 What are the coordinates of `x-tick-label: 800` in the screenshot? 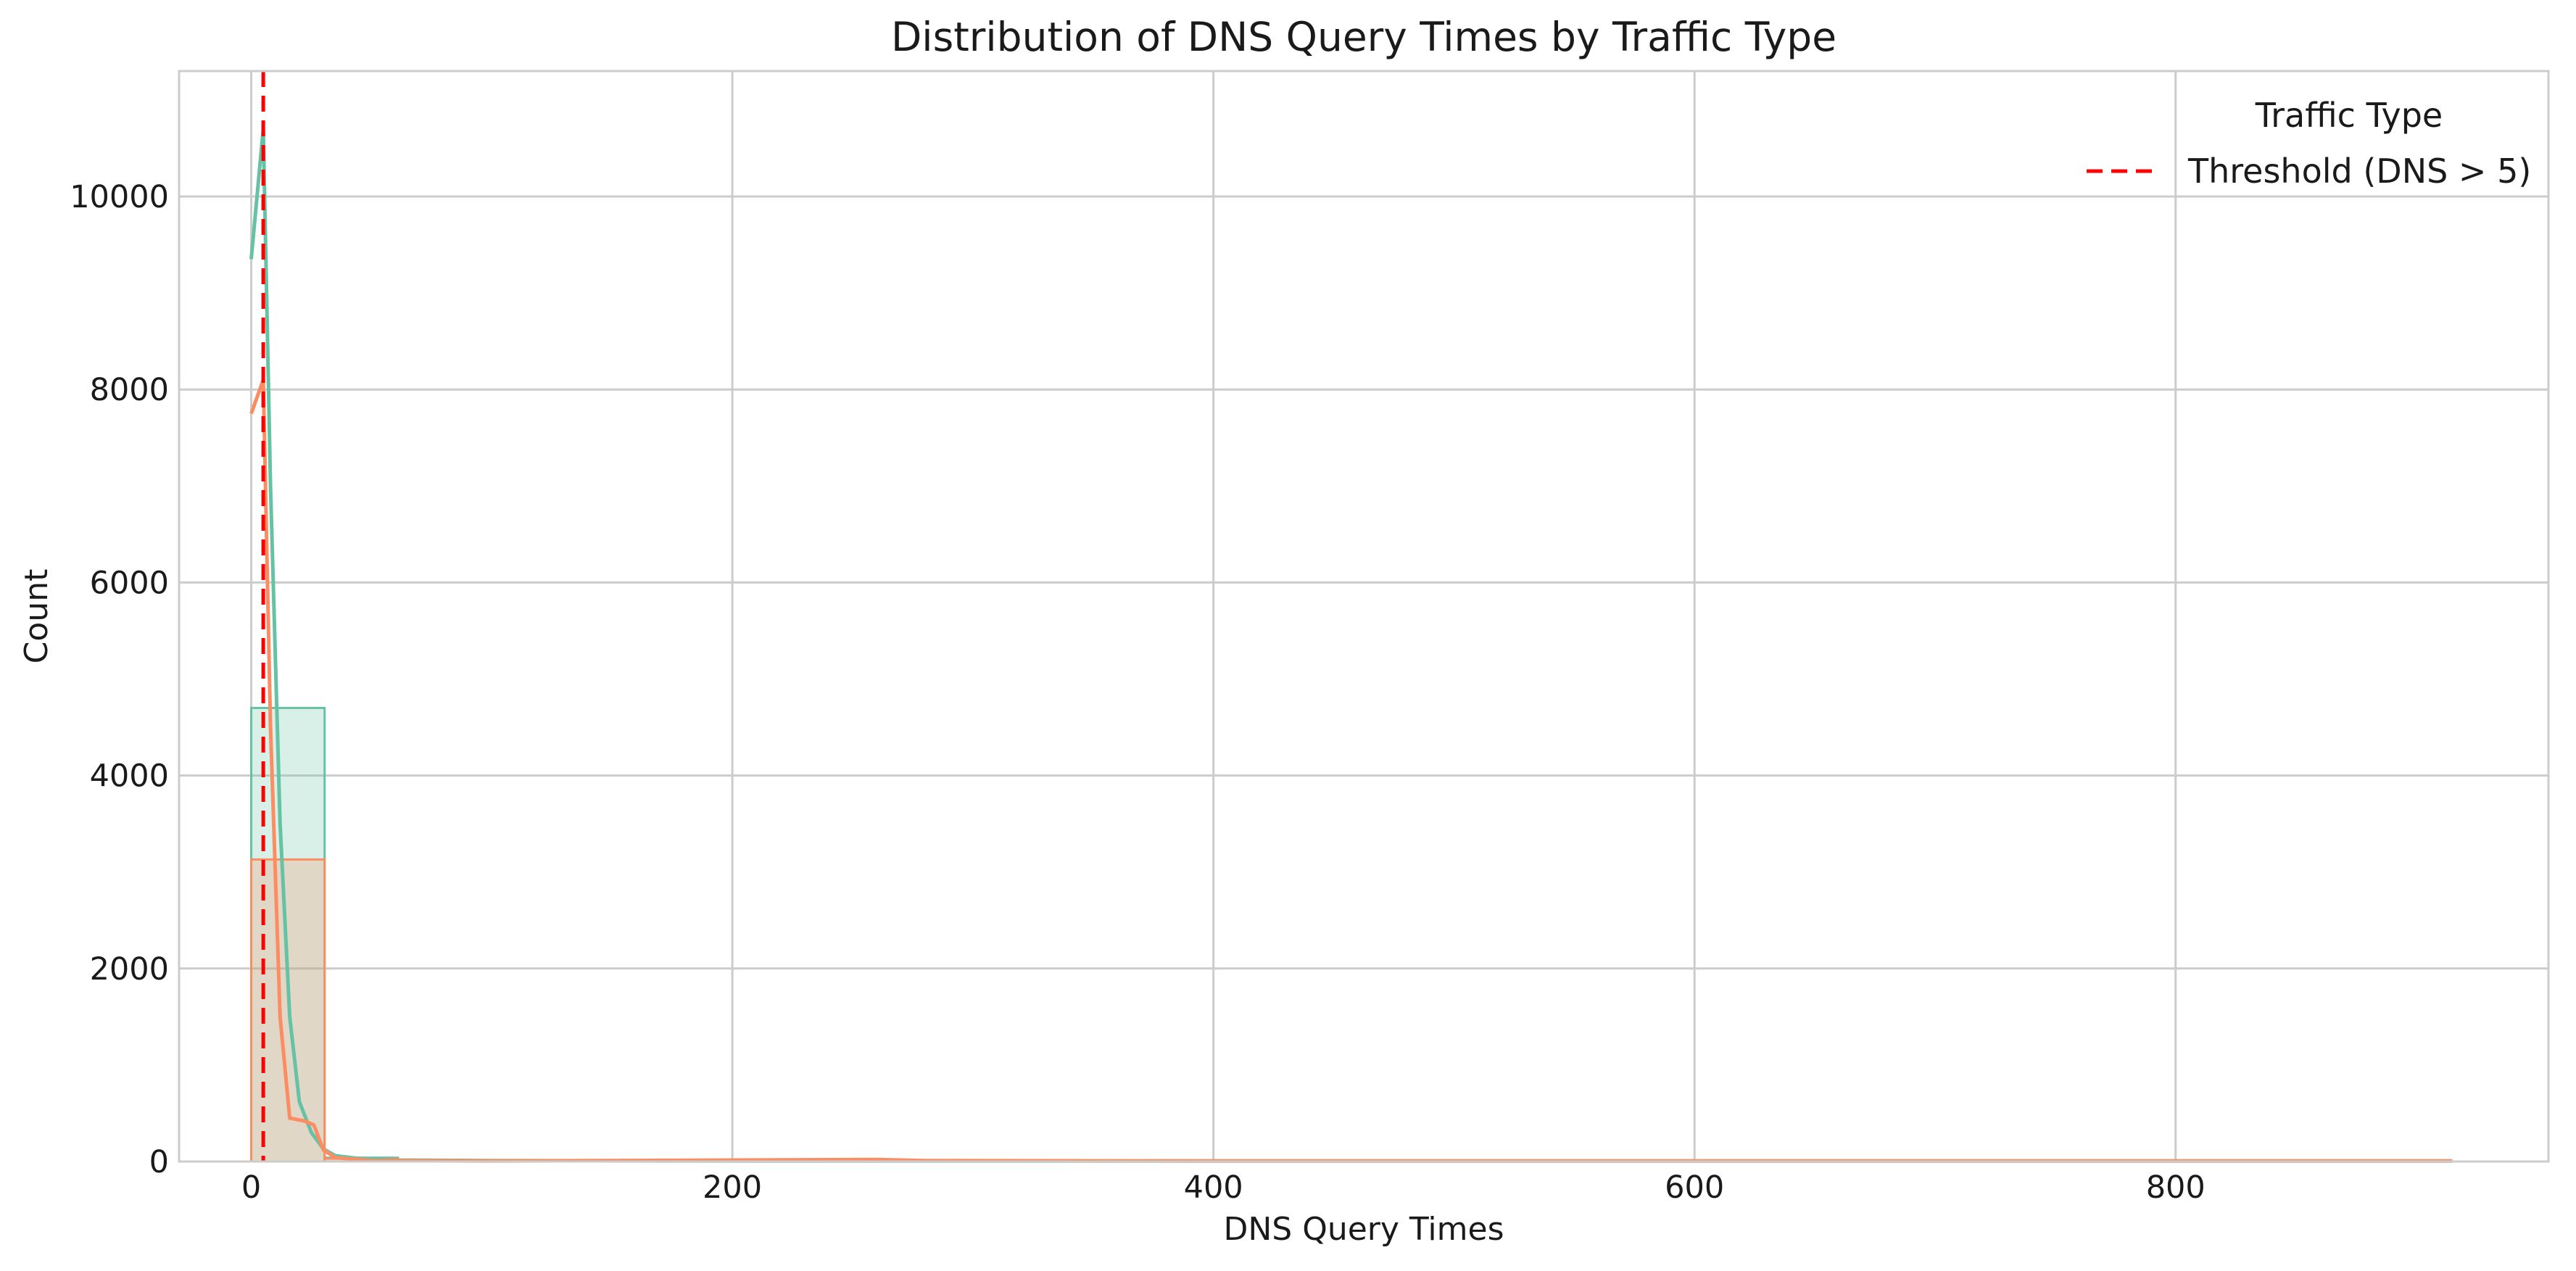 It's located at (2176, 1187).